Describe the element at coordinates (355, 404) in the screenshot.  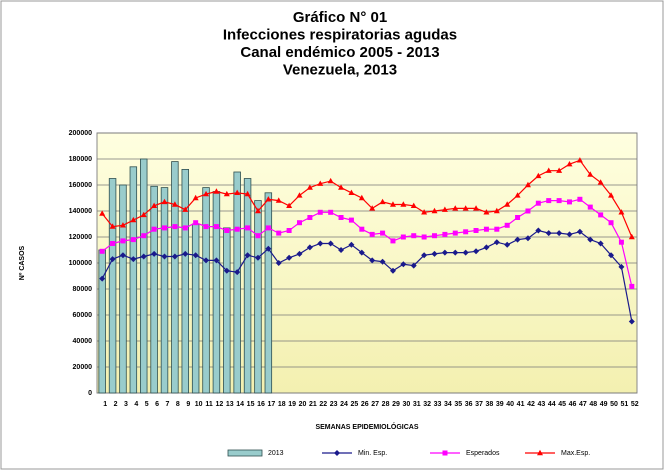
I see `x-tick-label: 25` at that location.